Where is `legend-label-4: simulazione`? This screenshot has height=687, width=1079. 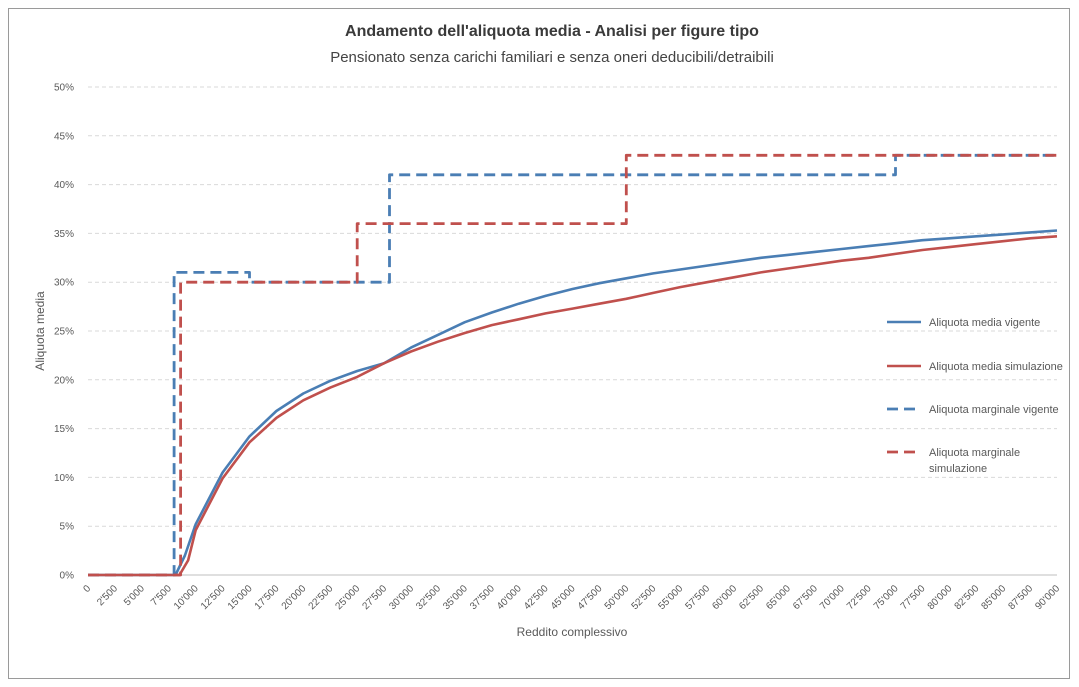 legend-label-4: simulazione is located at coordinates (958, 469).